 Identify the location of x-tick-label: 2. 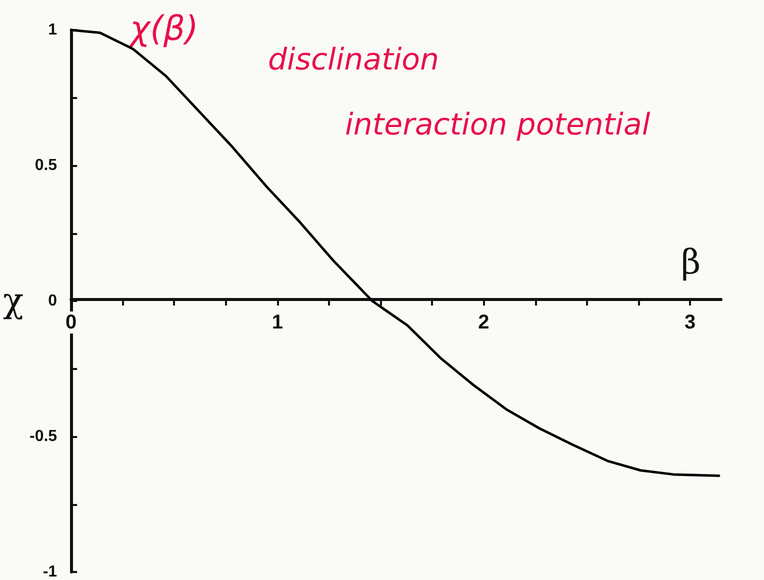
(484, 323).